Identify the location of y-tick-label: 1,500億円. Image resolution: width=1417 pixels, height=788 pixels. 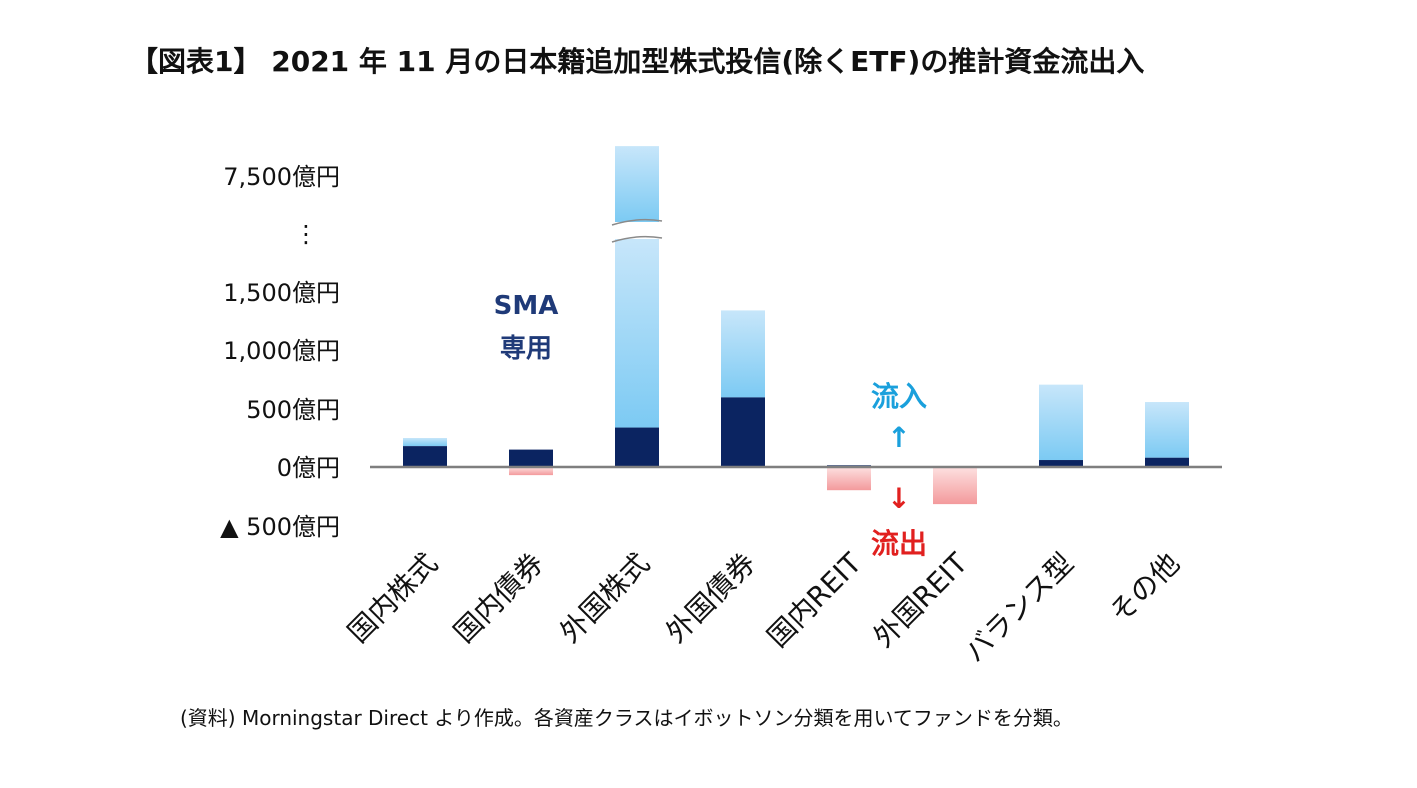
(281, 293).